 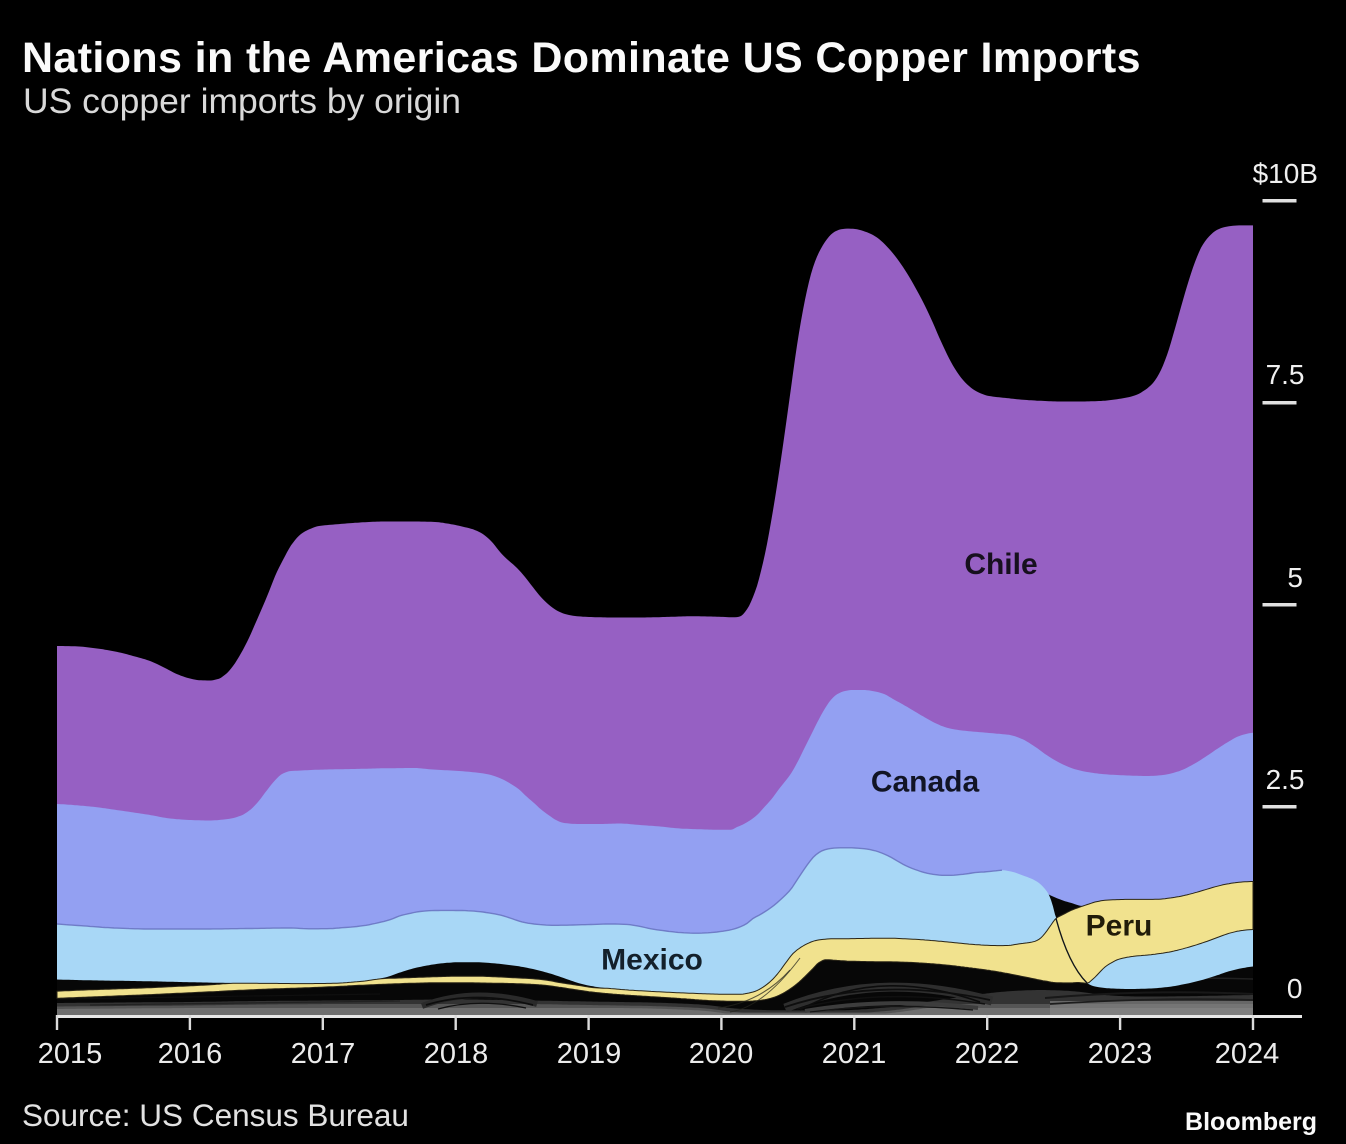 What do you see at coordinates (1000, 564) in the screenshot?
I see `svg-text: Chile` at bounding box center [1000, 564].